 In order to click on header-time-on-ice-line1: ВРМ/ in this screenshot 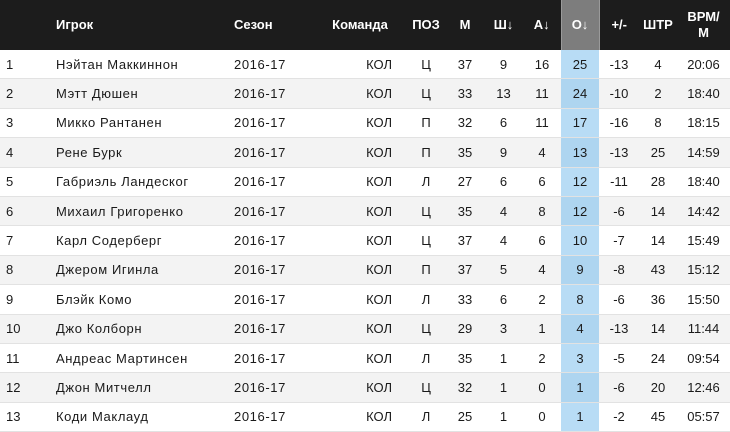, I will do `click(703, 16)`.